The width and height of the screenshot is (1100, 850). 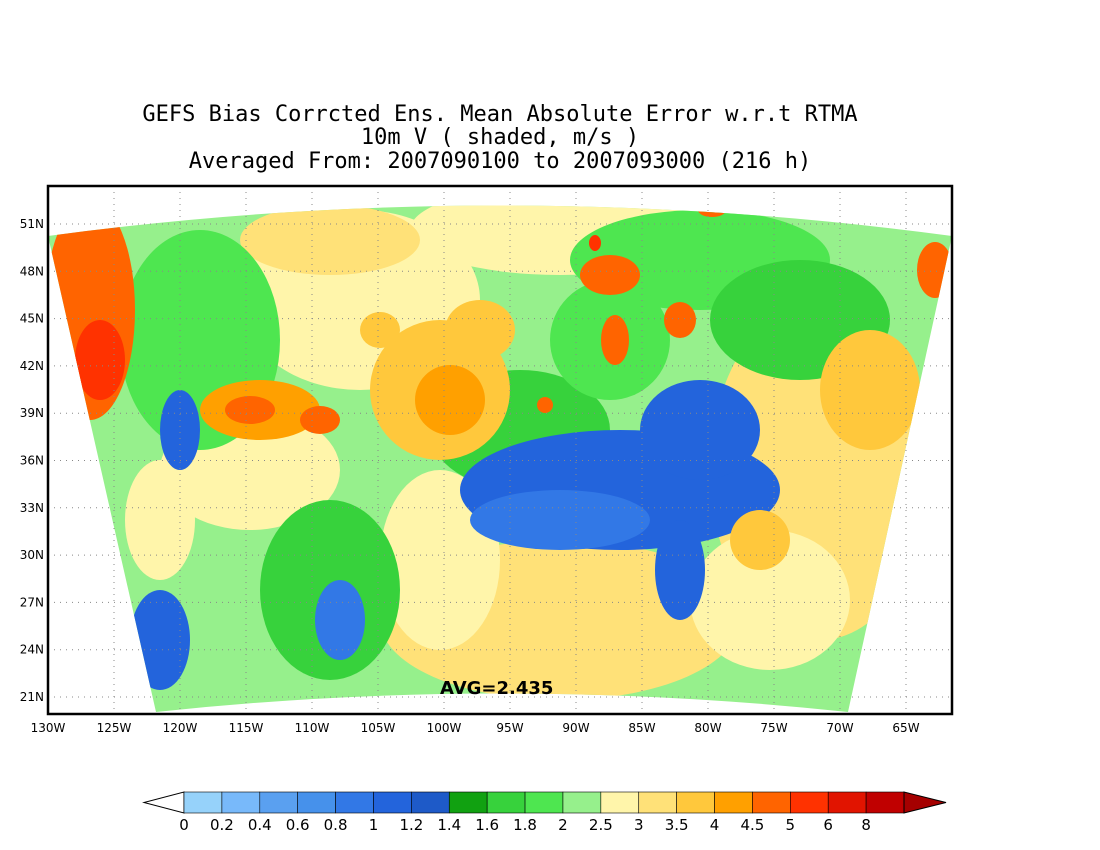 What do you see at coordinates (773, 728) in the screenshot?
I see `lon-tick-label: 75W` at bounding box center [773, 728].